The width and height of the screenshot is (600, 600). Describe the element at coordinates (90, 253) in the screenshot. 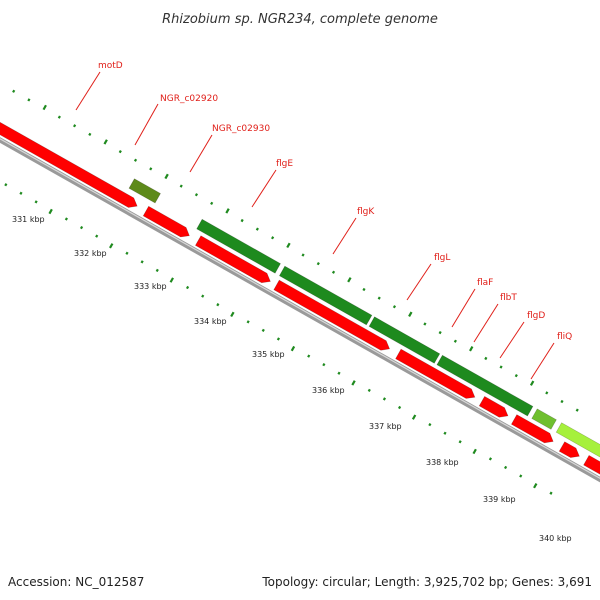

I see `kbp-label: 332 kbp` at that location.